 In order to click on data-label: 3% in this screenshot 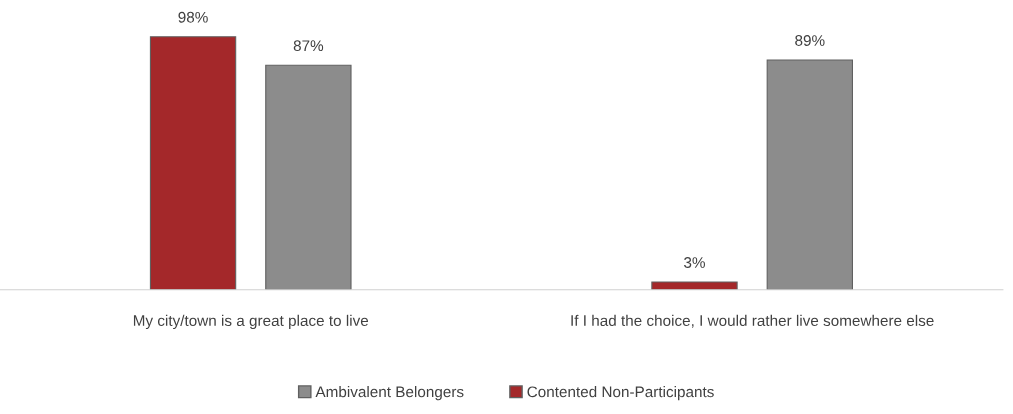, I will do `click(694, 262)`.